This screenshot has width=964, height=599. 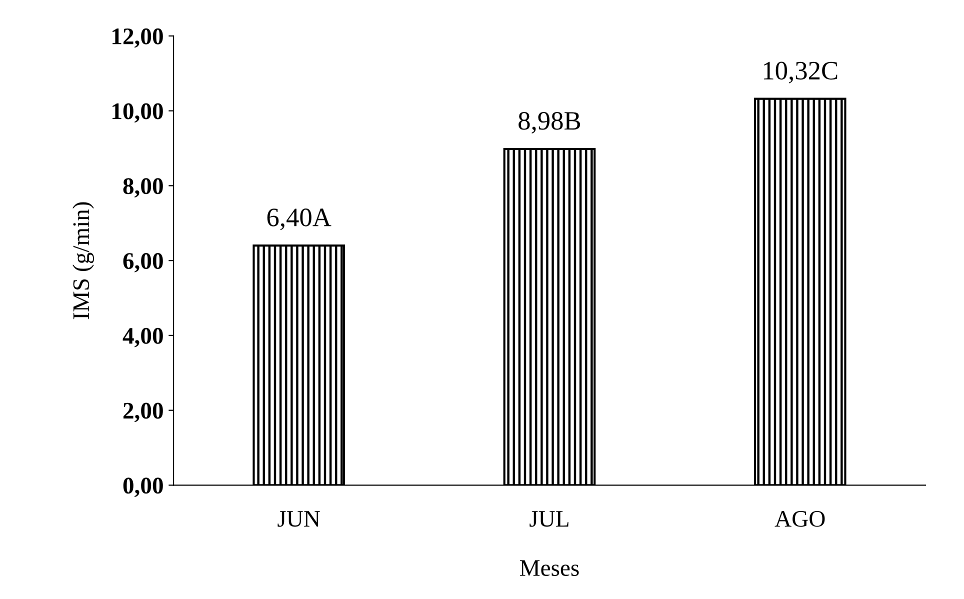 I want to click on data-label: 6,40A, so click(x=299, y=219).